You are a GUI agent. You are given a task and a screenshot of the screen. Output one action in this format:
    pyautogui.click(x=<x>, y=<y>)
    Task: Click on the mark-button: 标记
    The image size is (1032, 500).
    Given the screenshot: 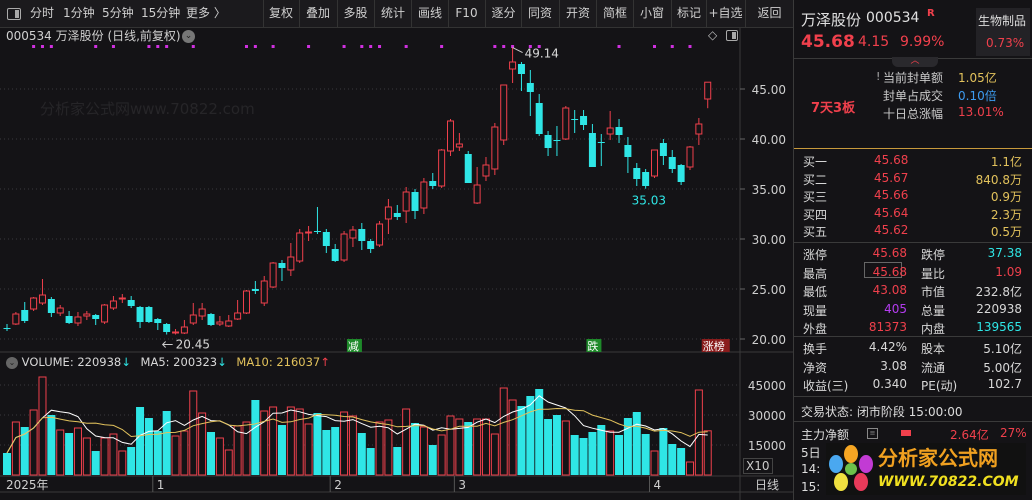 What is the action you would take?
    pyautogui.click(x=688, y=13)
    